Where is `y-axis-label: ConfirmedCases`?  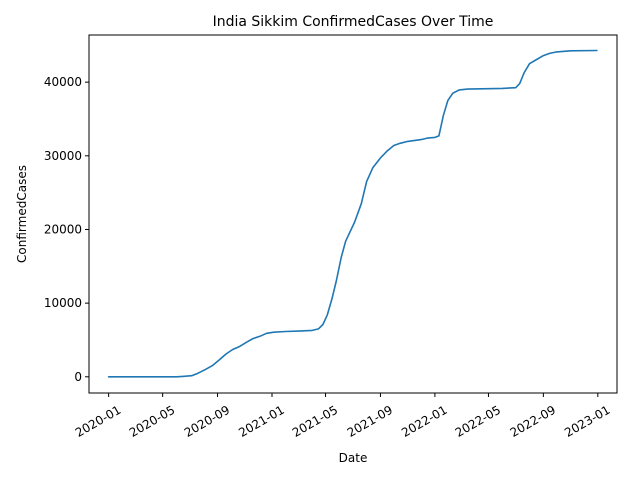
y-axis-label: ConfirmedCases is located at coordinates (22, 214).